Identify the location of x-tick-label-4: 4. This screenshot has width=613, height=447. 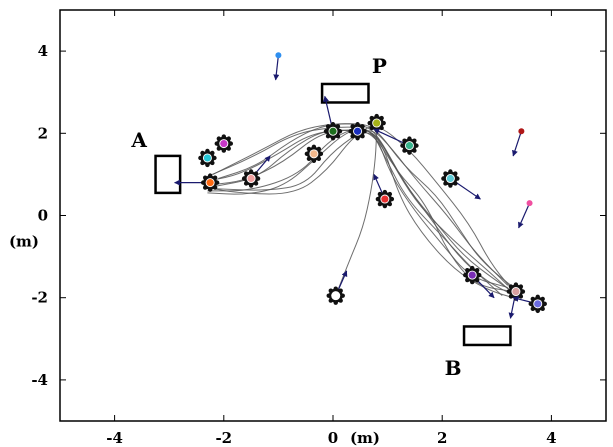
(551, 438).